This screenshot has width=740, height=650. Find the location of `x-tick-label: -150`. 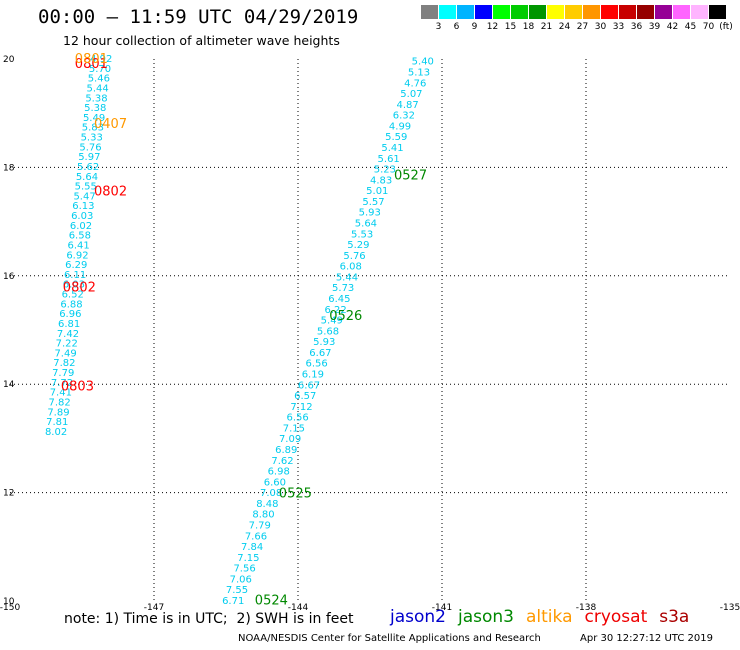

x-tick-label: -150 is located at coordinates (10, 608).